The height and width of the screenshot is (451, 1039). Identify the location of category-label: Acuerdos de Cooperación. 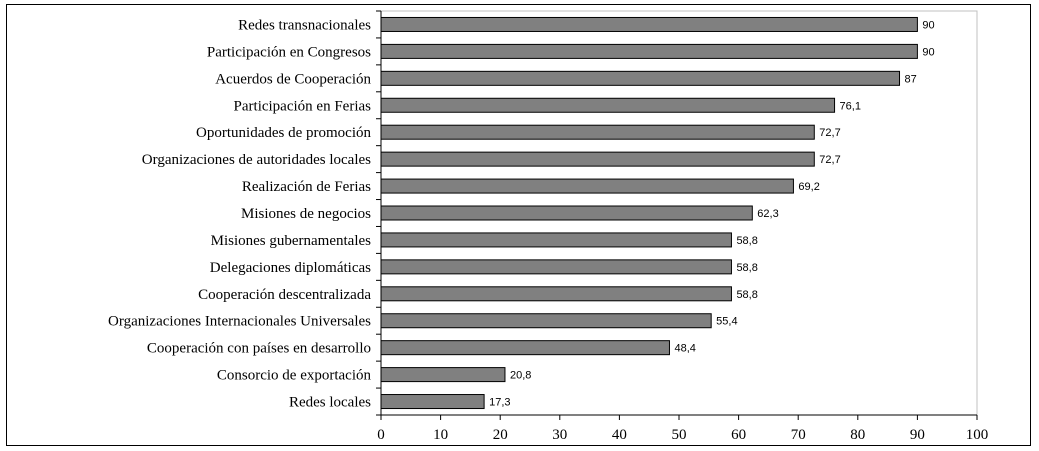
(293, 79).